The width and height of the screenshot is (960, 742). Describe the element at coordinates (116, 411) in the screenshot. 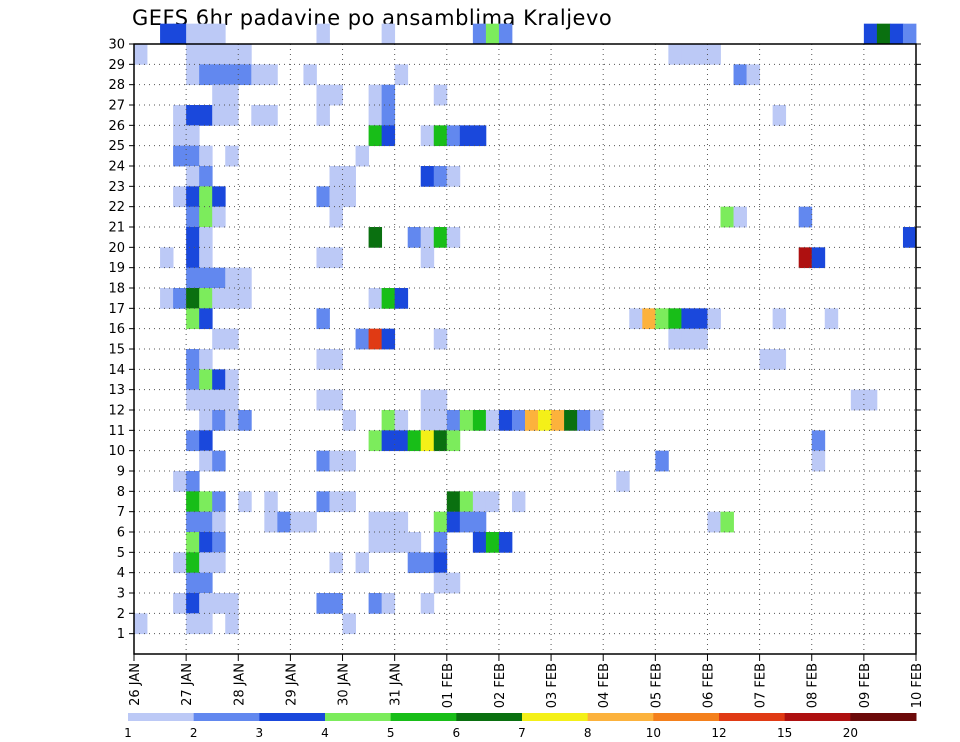

I see `y-tick-label: 12` at that location.